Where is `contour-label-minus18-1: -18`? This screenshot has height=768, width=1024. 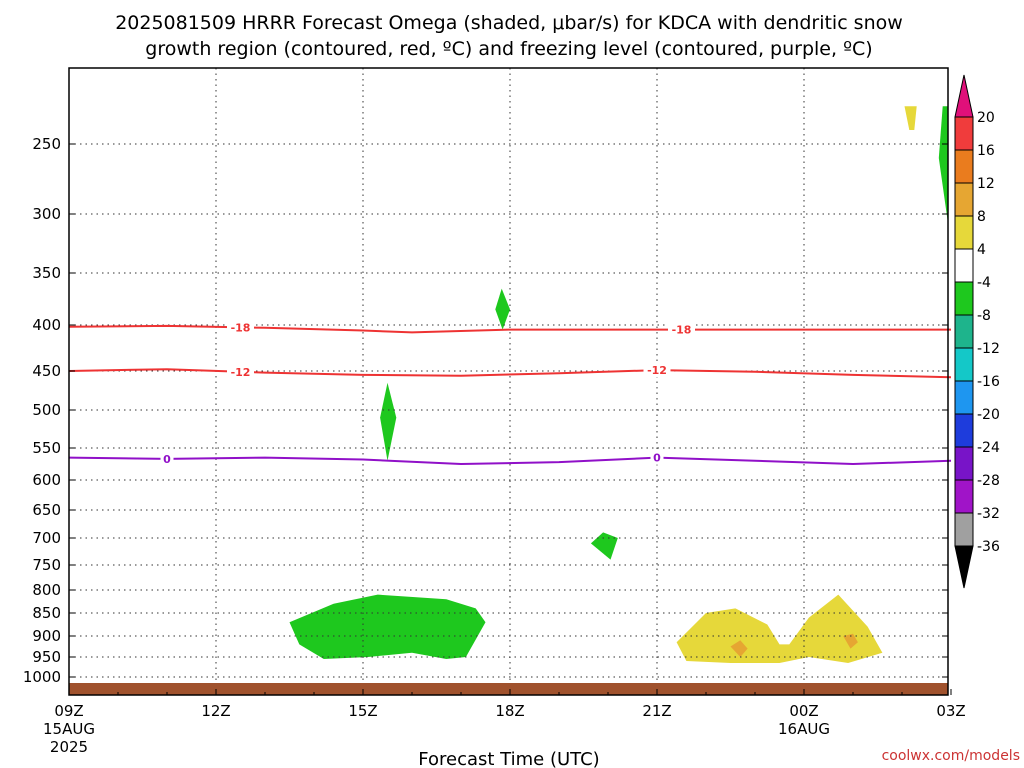
contour-label-minus18-1: -18 is located at coordinates (241, 327).